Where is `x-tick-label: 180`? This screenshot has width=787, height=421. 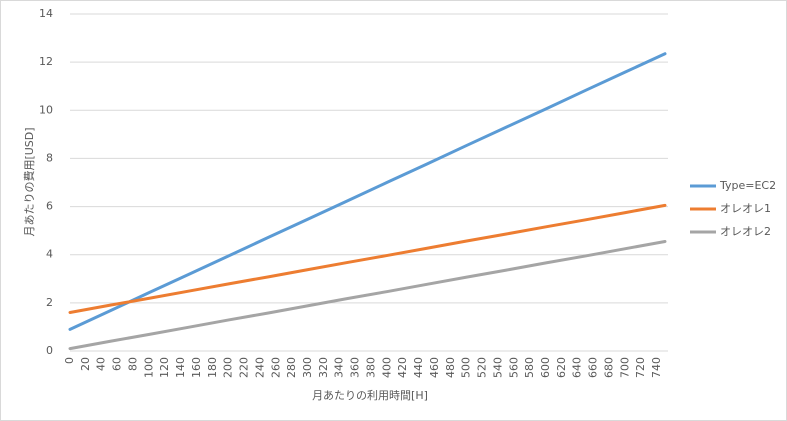
x-tick-label: 180 is located at coordinates (212, 367).